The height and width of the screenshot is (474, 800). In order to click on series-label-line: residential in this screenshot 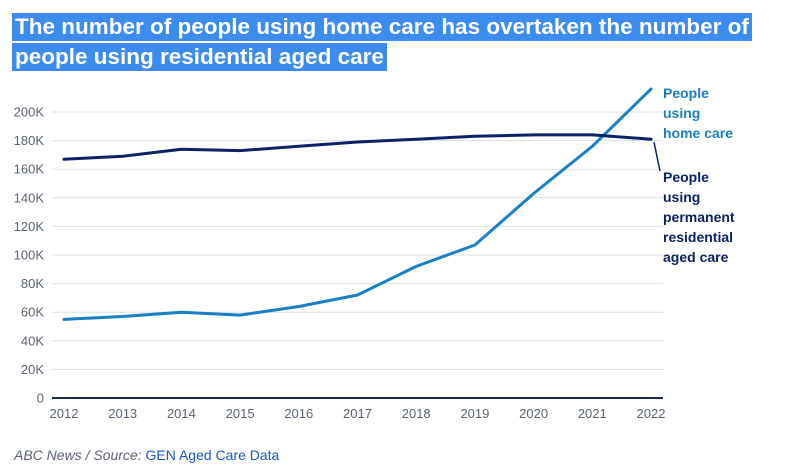, I will do `click(698, 237)`.